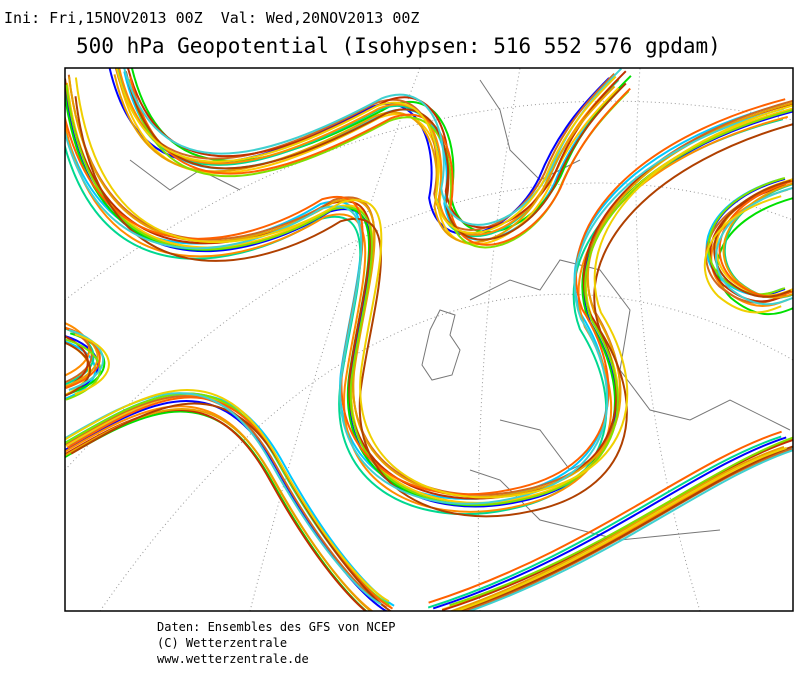  What do you see at coordinates (233, 659) in the screenshot?
I see `footer-line: www.wetterzentrale.de` at bounding box center [233, 659].